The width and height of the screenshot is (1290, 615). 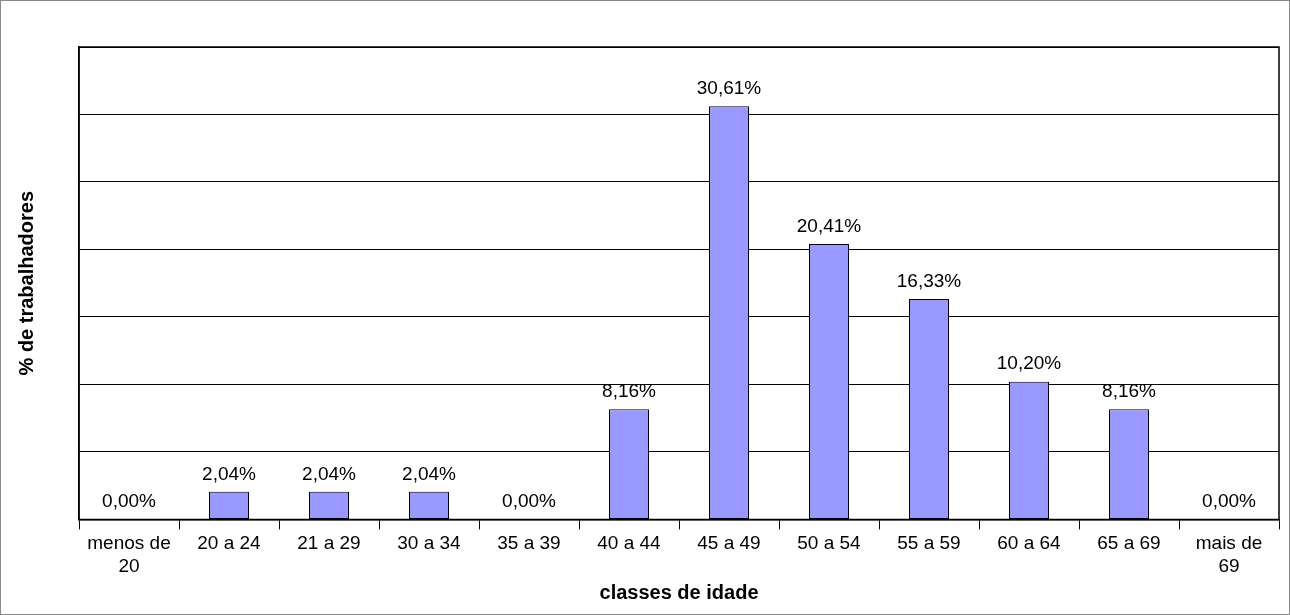 What do you see at coordinates (129, 554) in the screenshot?
I see `x-tick-label: menos de 20` at bounding box center [129, 554].